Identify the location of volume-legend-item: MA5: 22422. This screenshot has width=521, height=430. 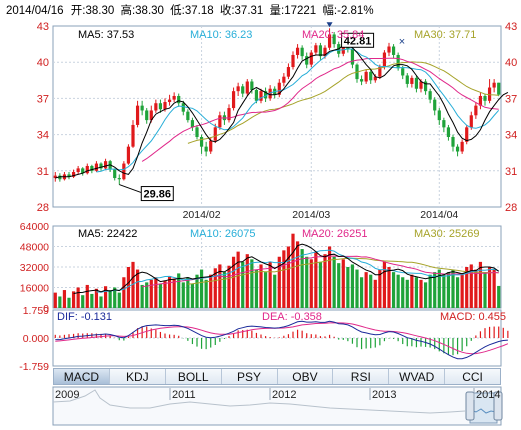
(107, 234).